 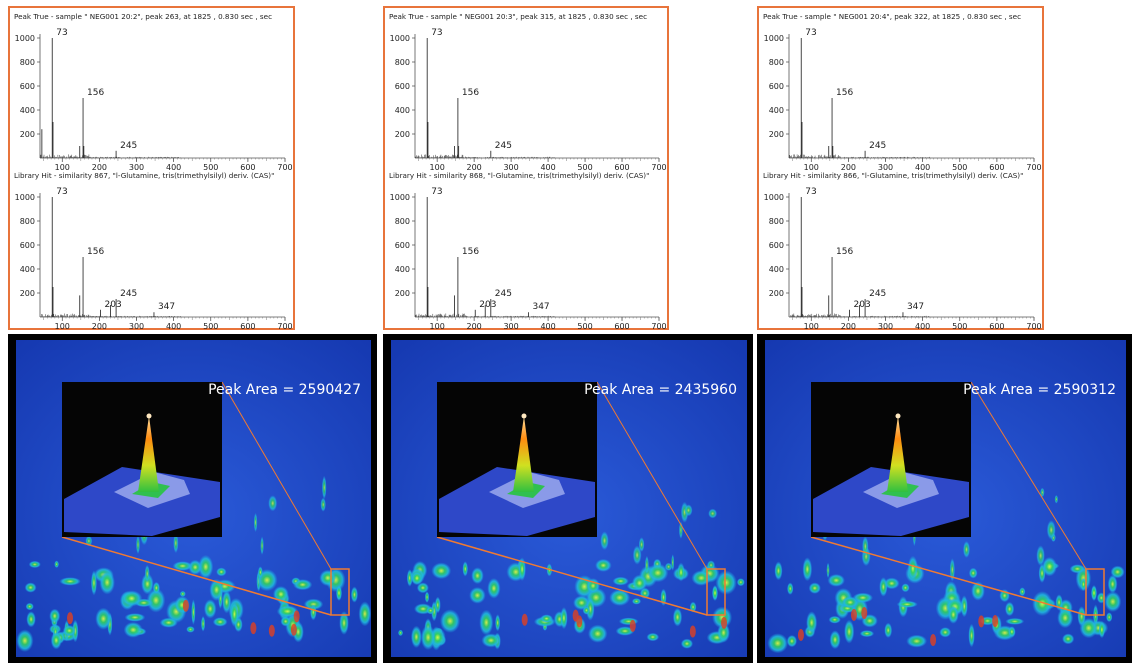 What do you see at coordinates (95, 252) in the screenshot?
I see `peak-label: 156` at bounding box center [95, 252].